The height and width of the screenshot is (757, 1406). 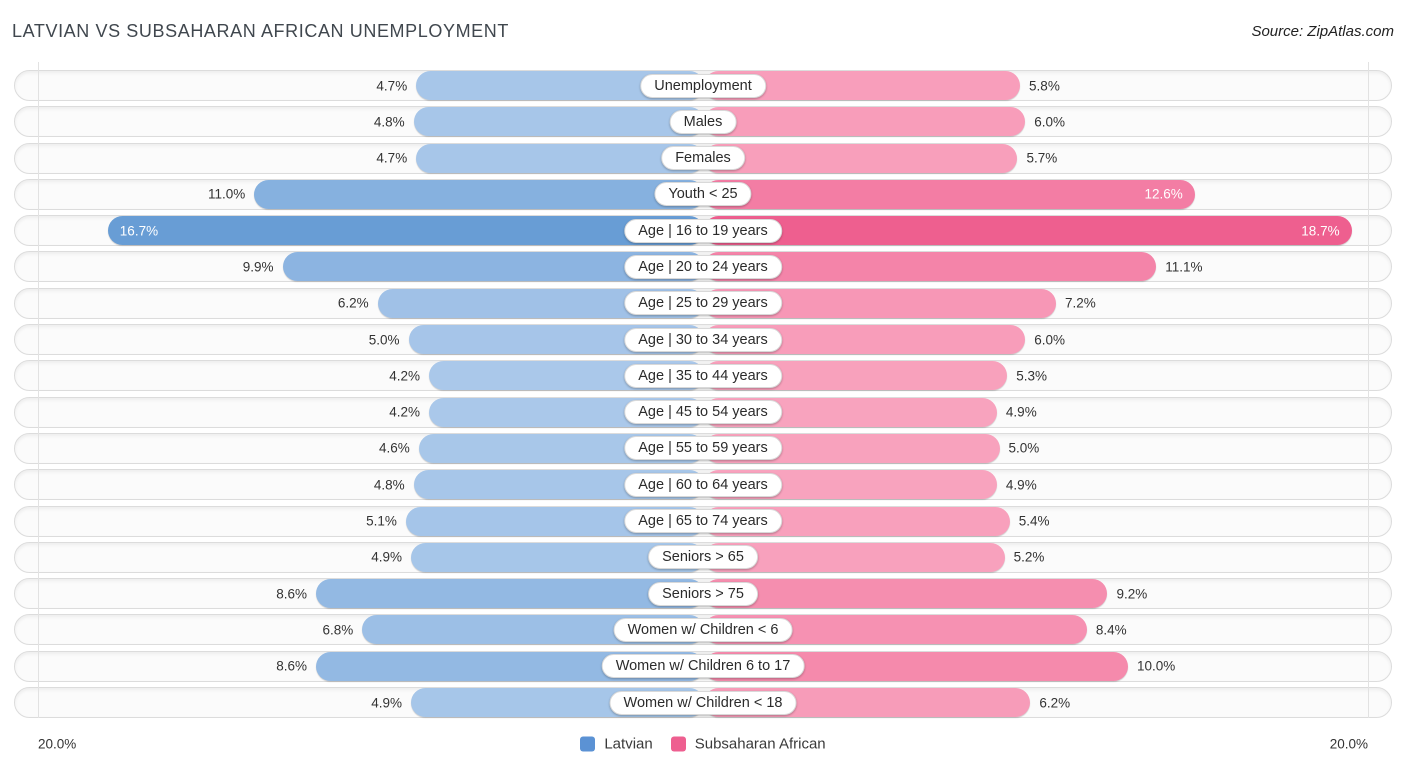 I want to click on category-label: Age | 25 to 29 years, so click(x=703, y=303).